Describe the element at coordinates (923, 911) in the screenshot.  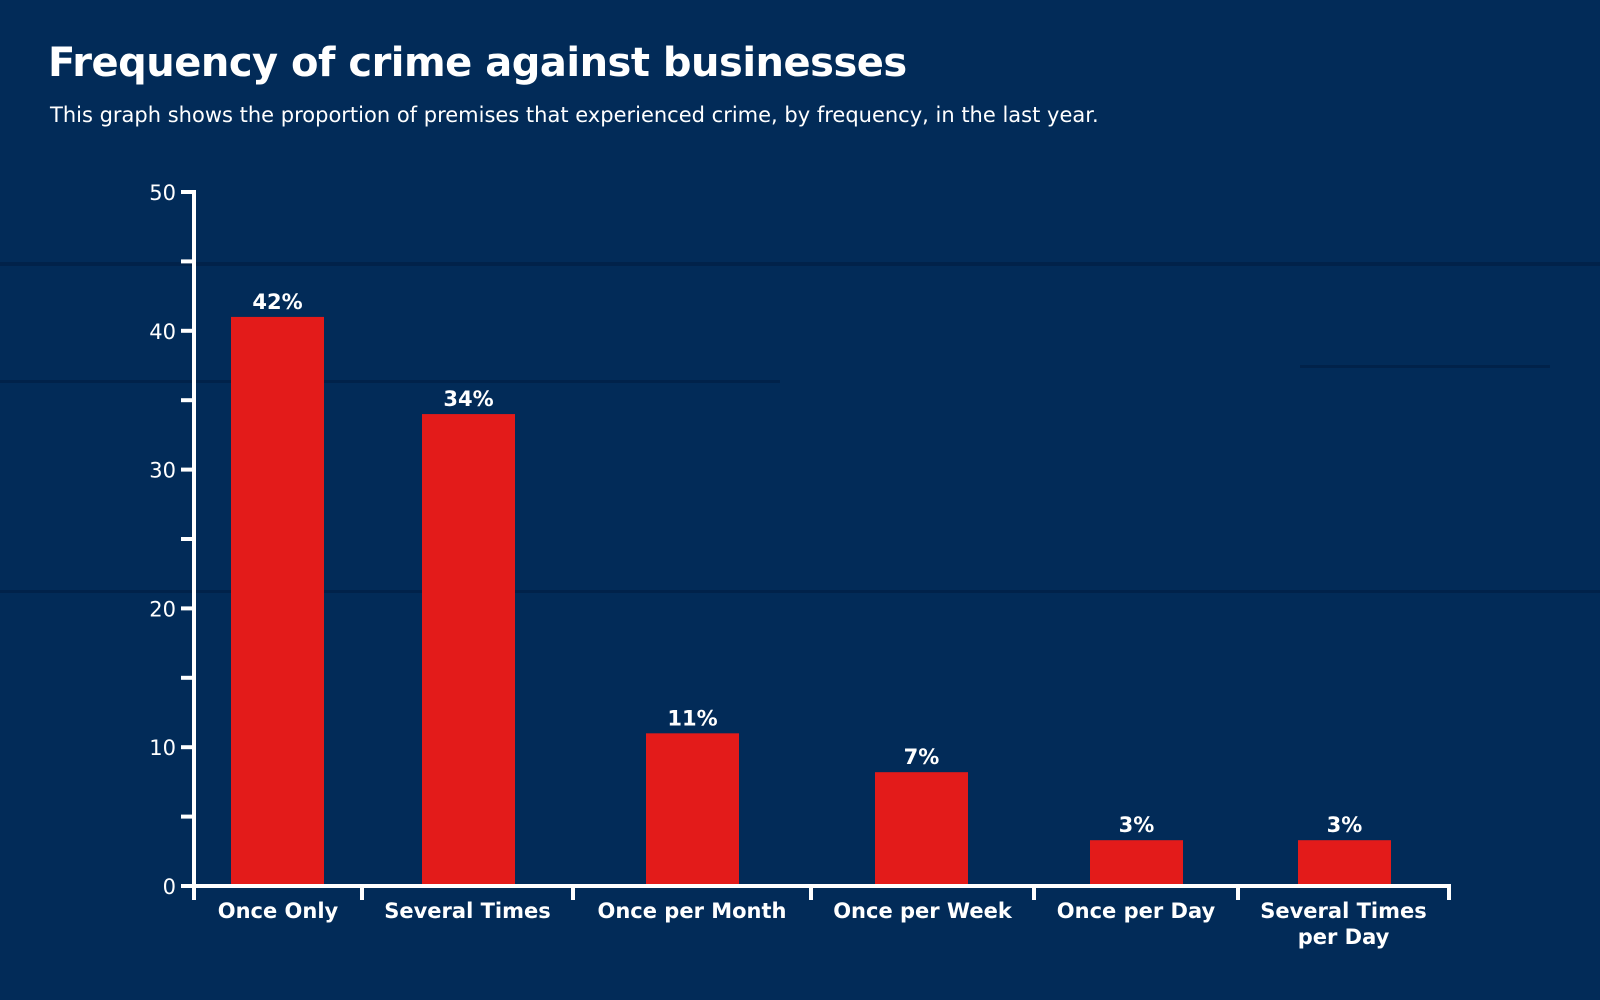
I see `x-tick-label: Once per Week` at that location.